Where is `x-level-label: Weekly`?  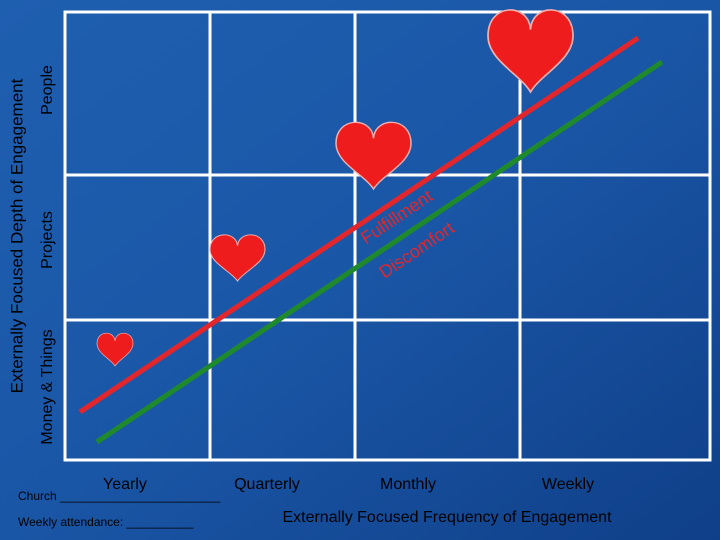
x-level-label: Weekly is located at coordinates (568, 484).